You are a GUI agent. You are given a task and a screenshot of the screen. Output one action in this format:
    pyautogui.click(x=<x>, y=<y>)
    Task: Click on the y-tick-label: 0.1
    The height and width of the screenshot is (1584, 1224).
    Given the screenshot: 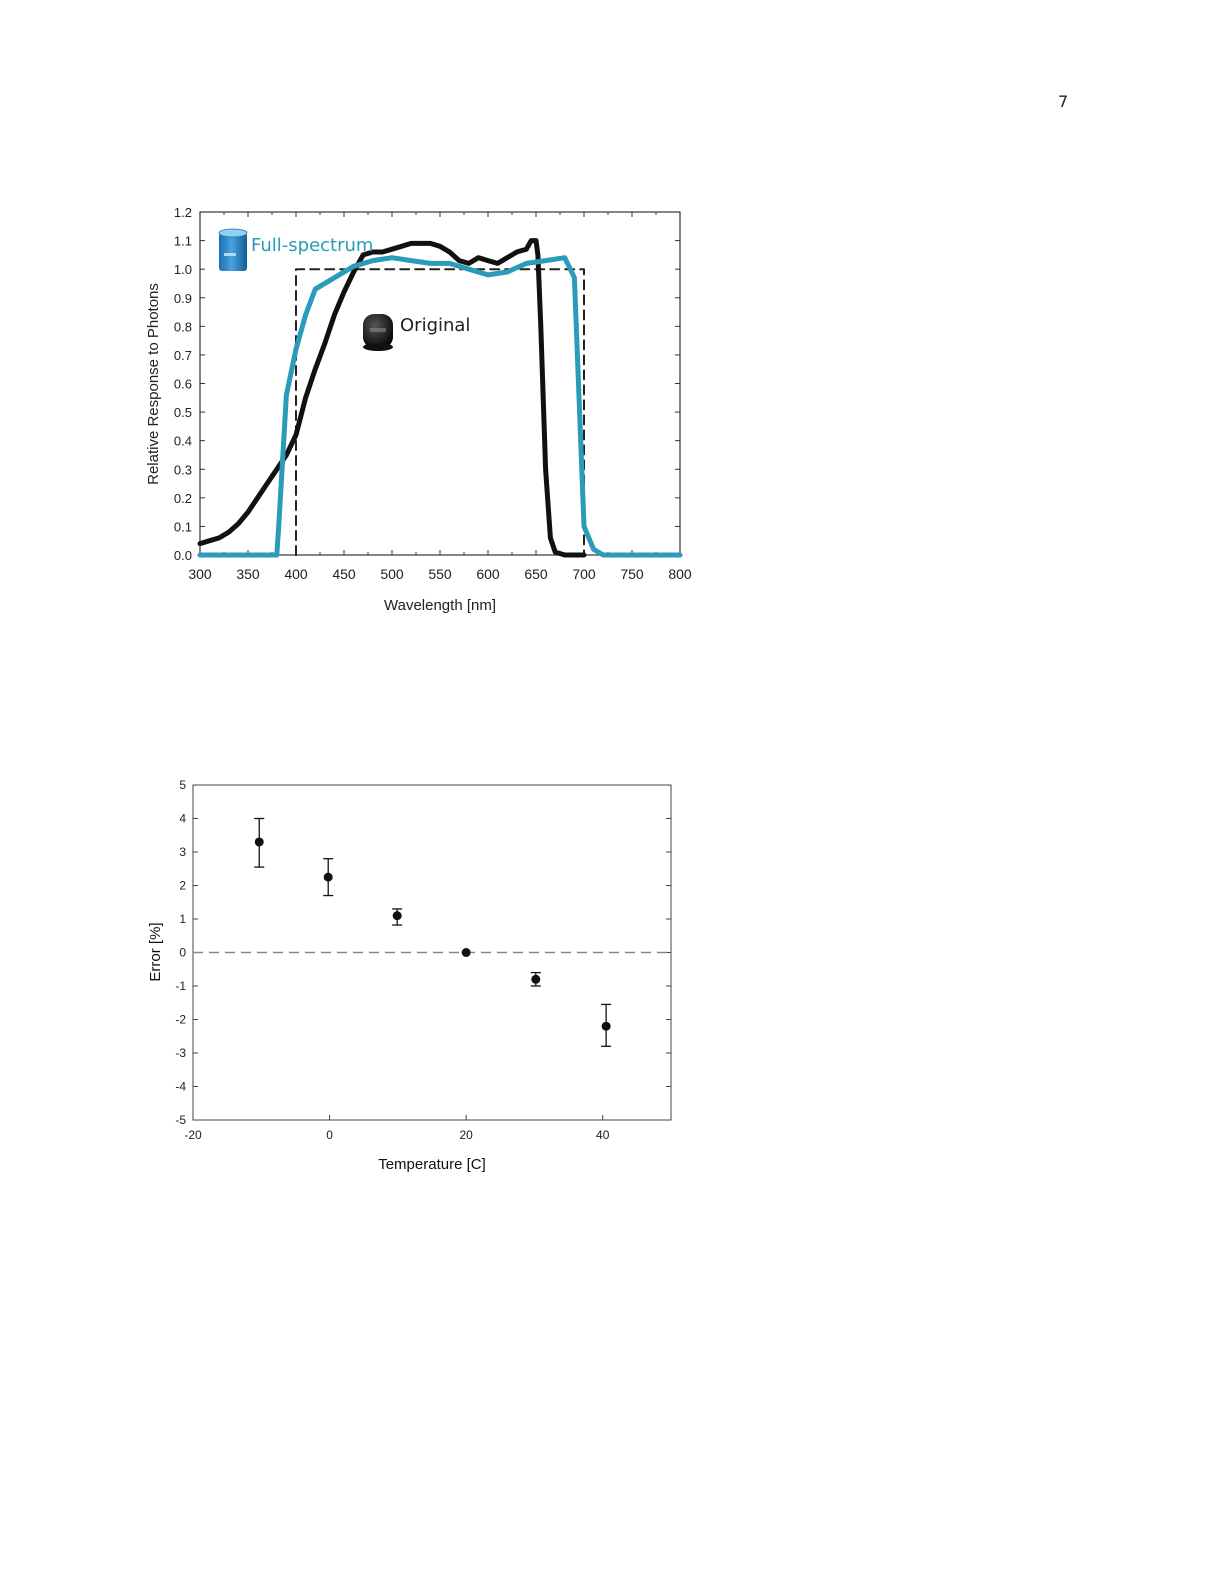 What is the action you would take?
    pyautogui.click(x=183, y=526)
    